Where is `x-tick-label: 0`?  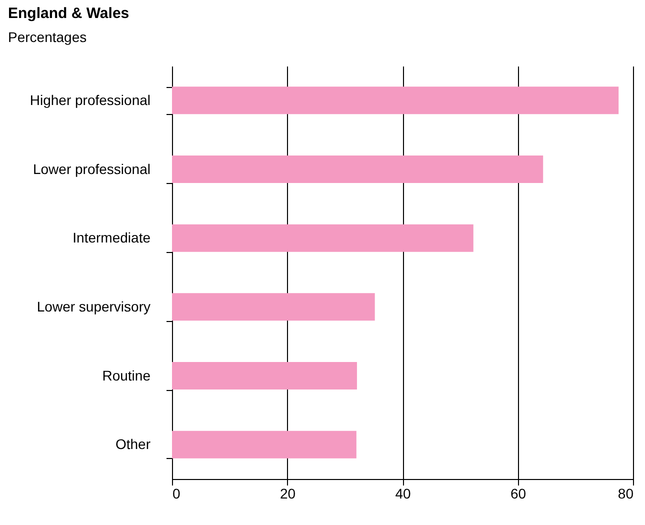
x-tick-label: 0 is located at coordinates (176, 494).